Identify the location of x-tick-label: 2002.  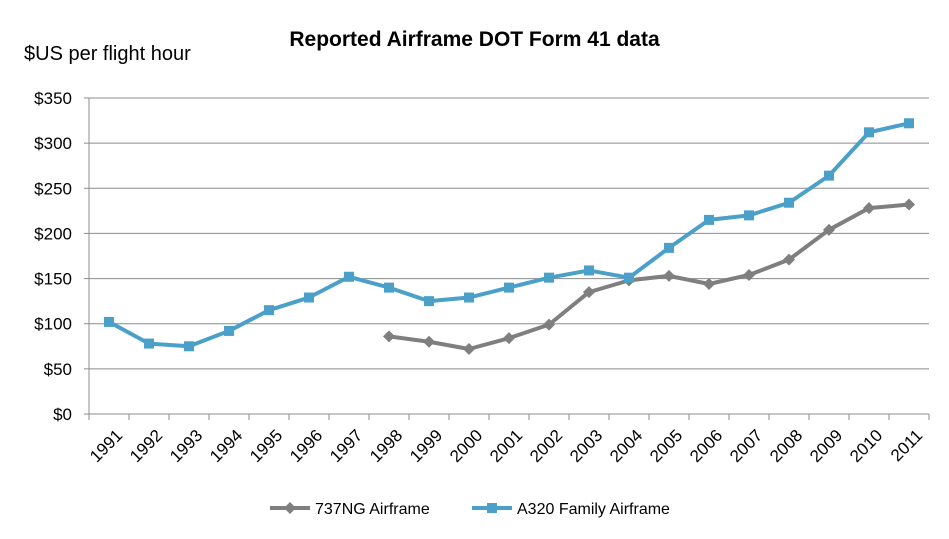
(546, 446).